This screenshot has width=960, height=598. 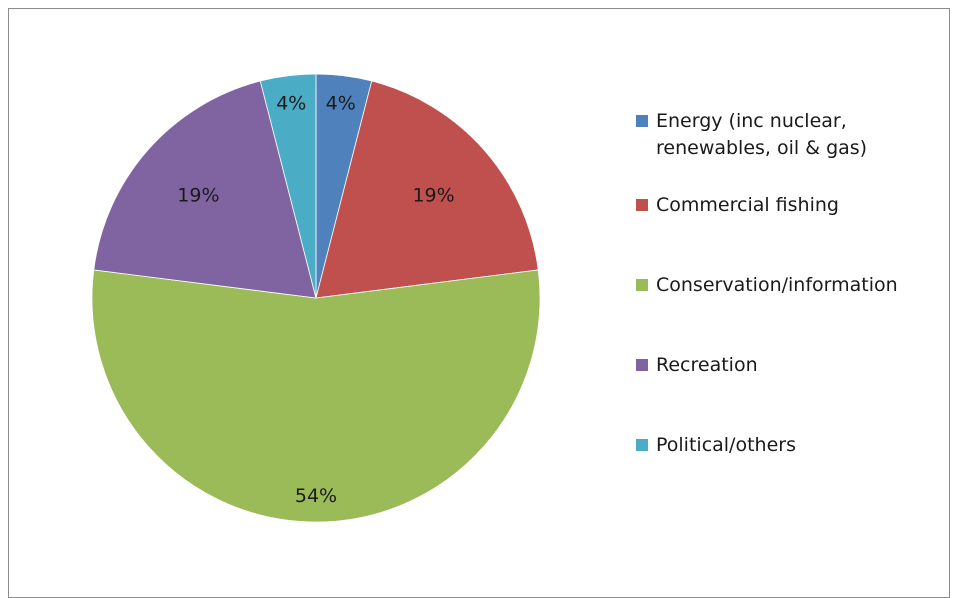 I want to click on data-label-political-others: 4%, so click(x=291, y=103).